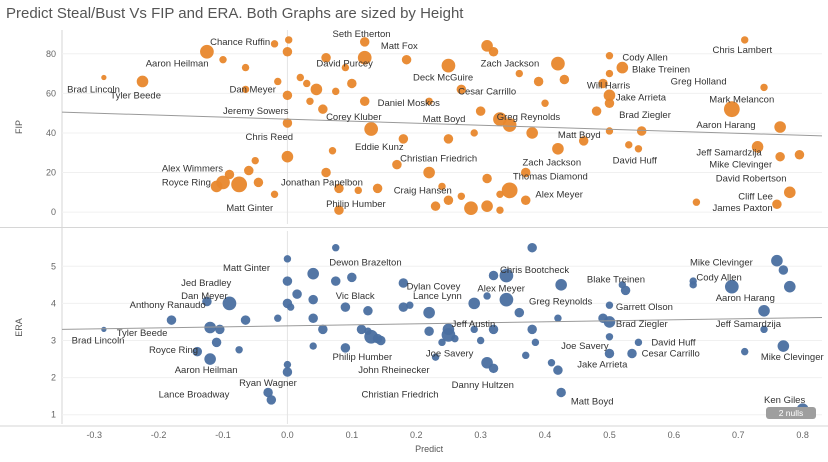 Image resolution: width=828 pixels, height=462 pixels. Describe the element at coordinates (552, 163) in the screenshot. I see `point-label: Zach Jackson` at that location.